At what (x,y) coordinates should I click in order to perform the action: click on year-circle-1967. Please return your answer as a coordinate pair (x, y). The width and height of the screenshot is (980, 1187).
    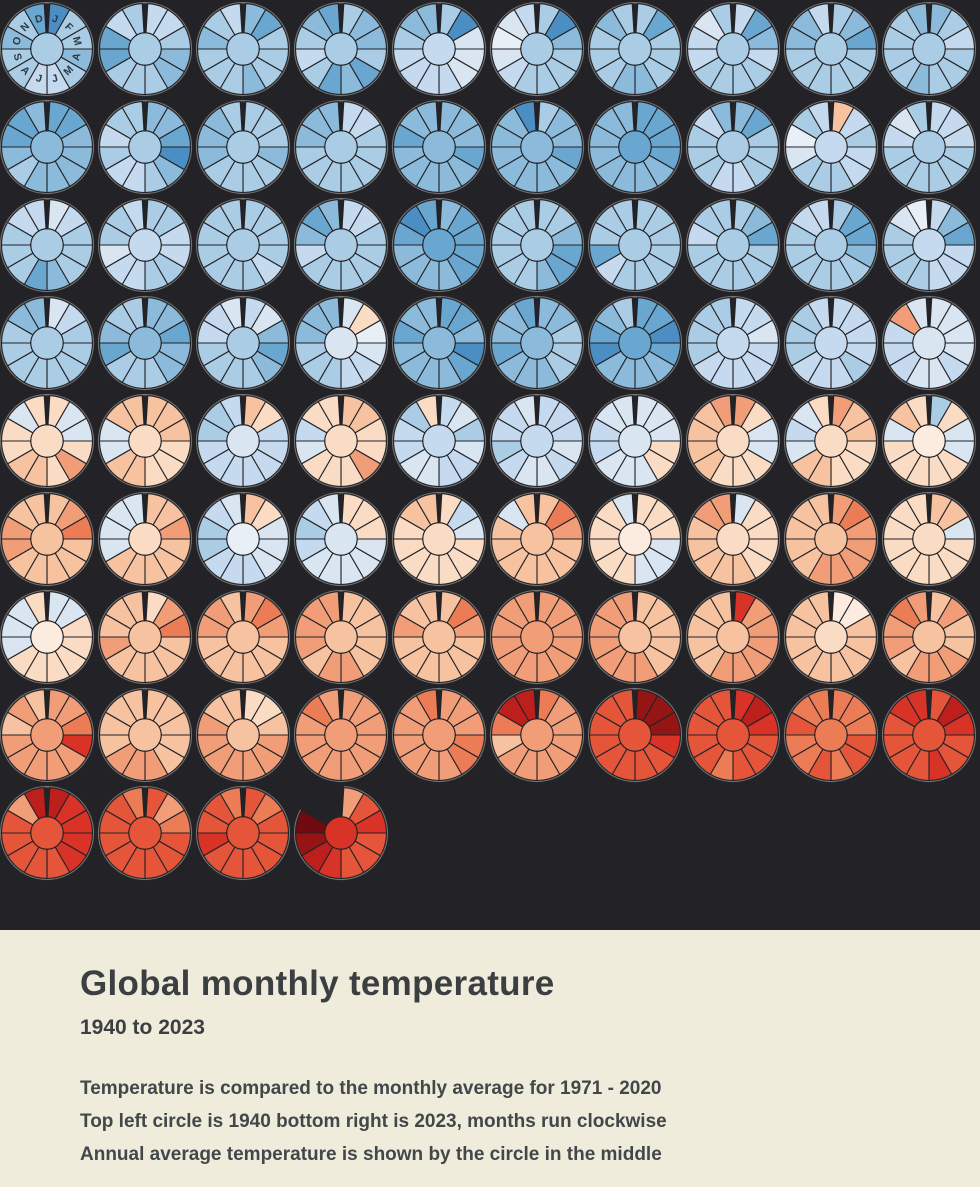
    Looking at the image, I should click on (733, 245).